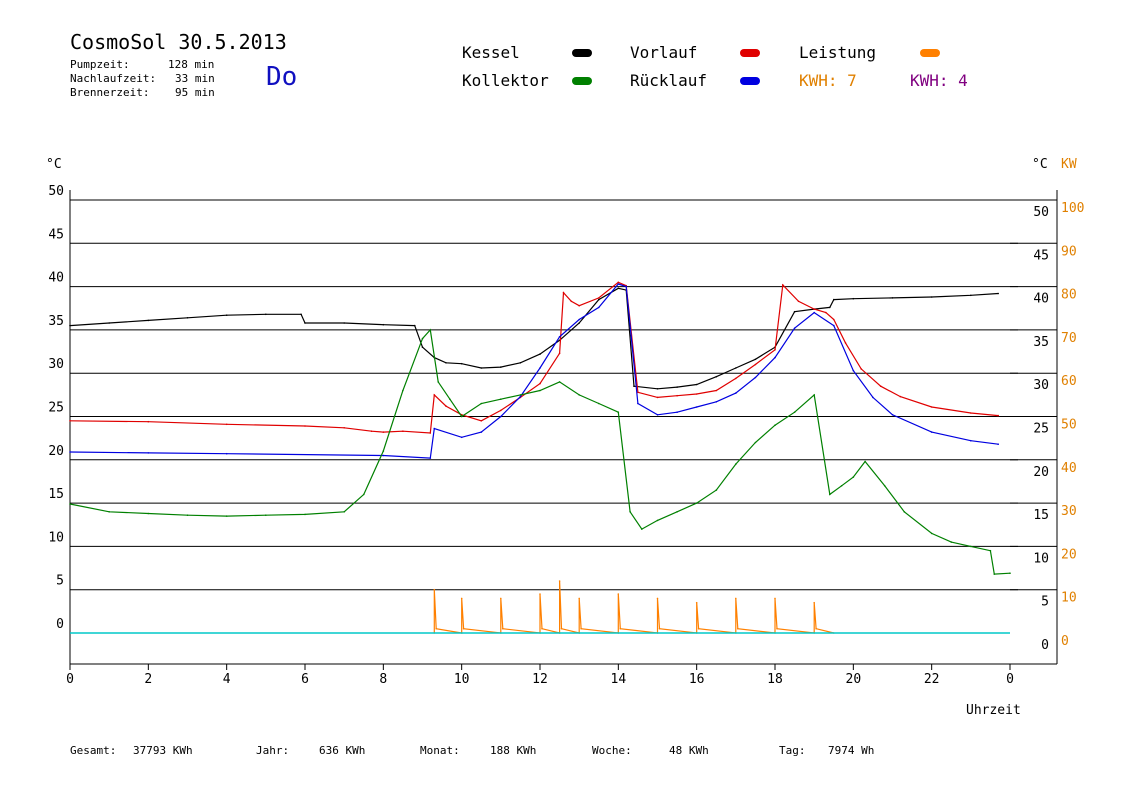 The height and width of the screenshot is (812, 1148). What do you see at coordinates (195, 78) in the screenshot?
I see `stat-nachlaufzeit-value: 33 min` at bounding box center [195, 78].